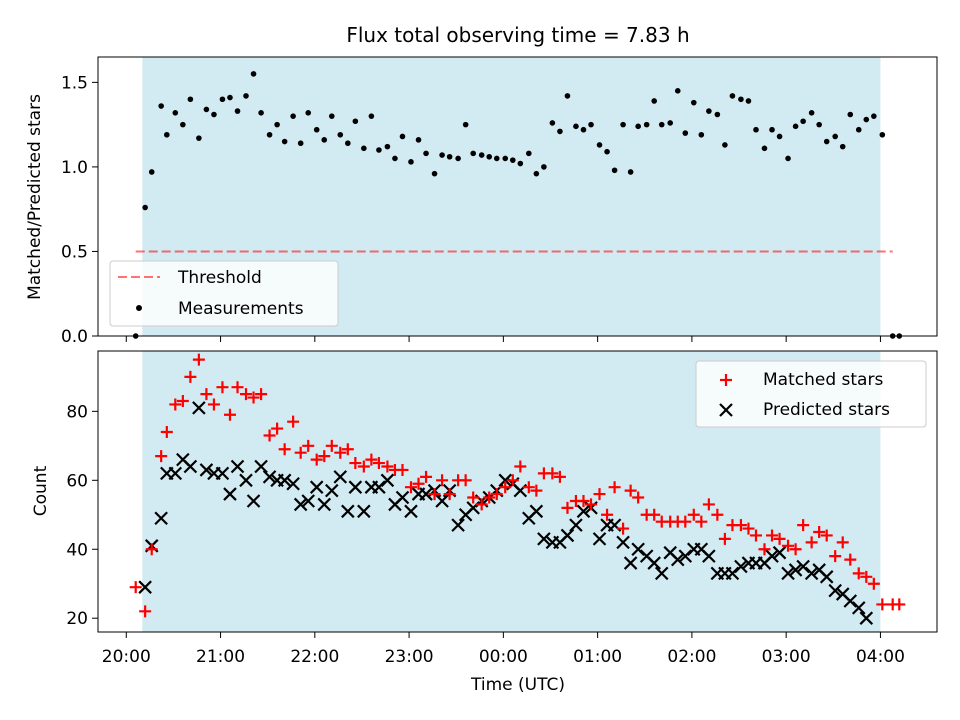 The height and width of the screenshot is (720, 960). I want to click on chart-title: Flux total observing time = 7.83 h, so click(517, 35).